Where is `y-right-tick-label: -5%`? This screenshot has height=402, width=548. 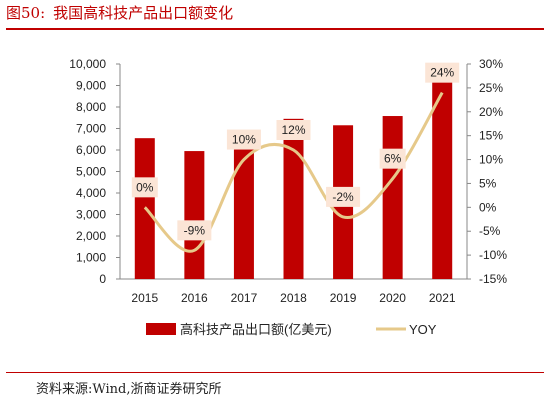
y-right-tick-label: -5% is located at coordinates (490, 231).